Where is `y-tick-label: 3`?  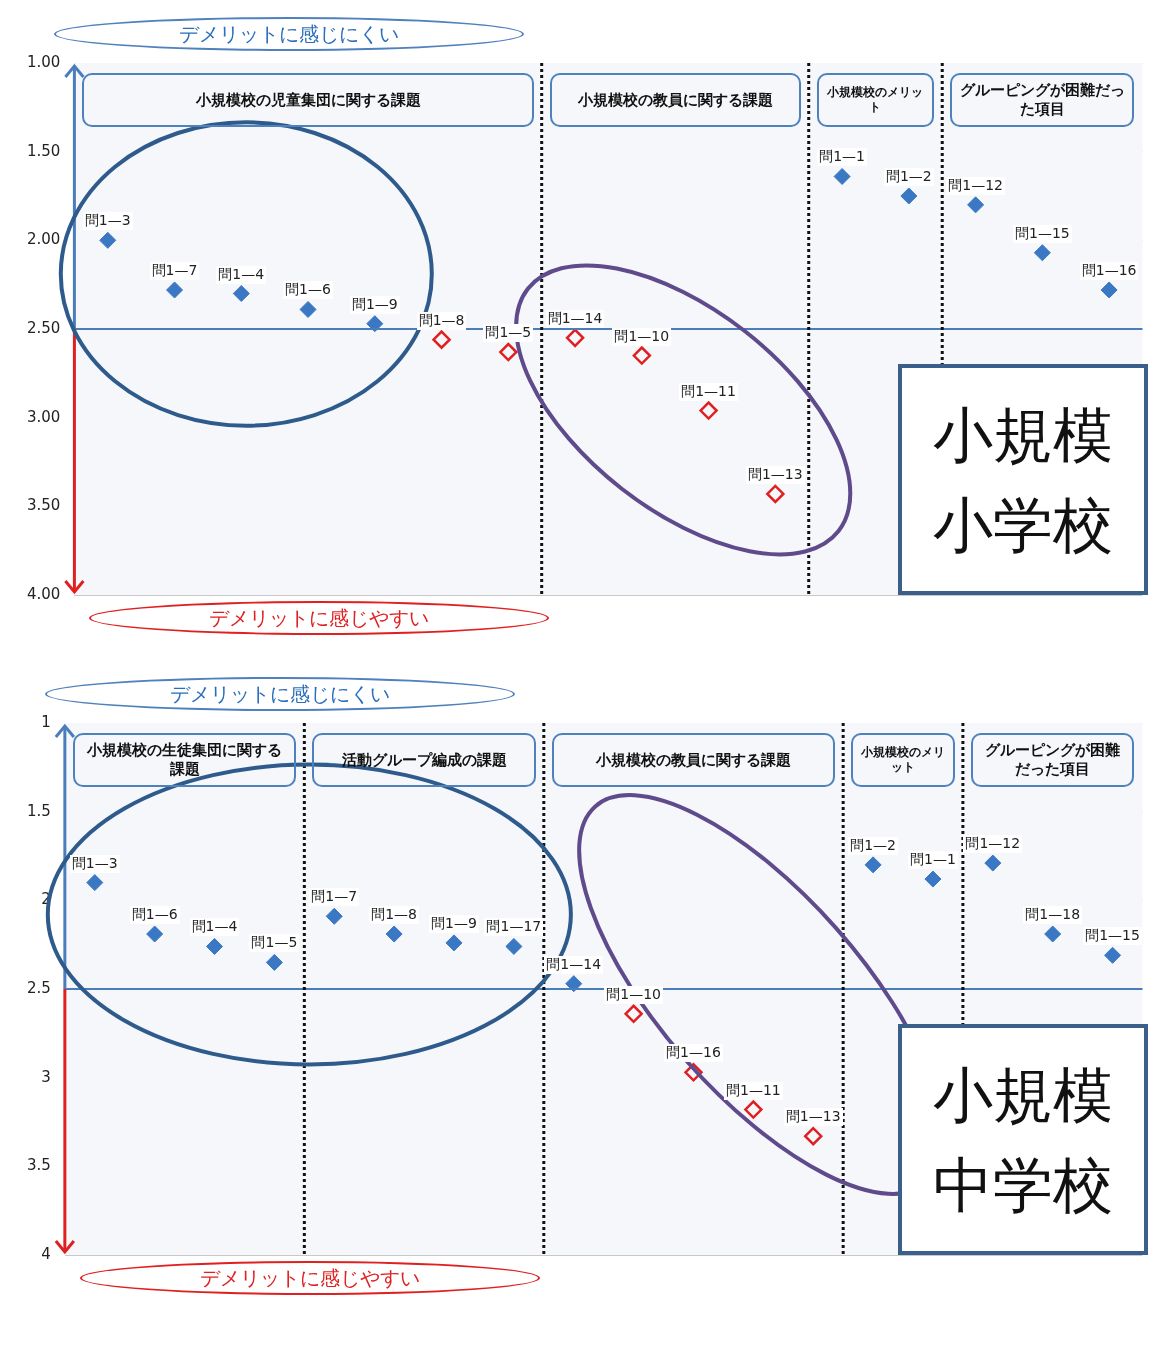
y-tick-label: 3 is located at coordinates (46, 1076).